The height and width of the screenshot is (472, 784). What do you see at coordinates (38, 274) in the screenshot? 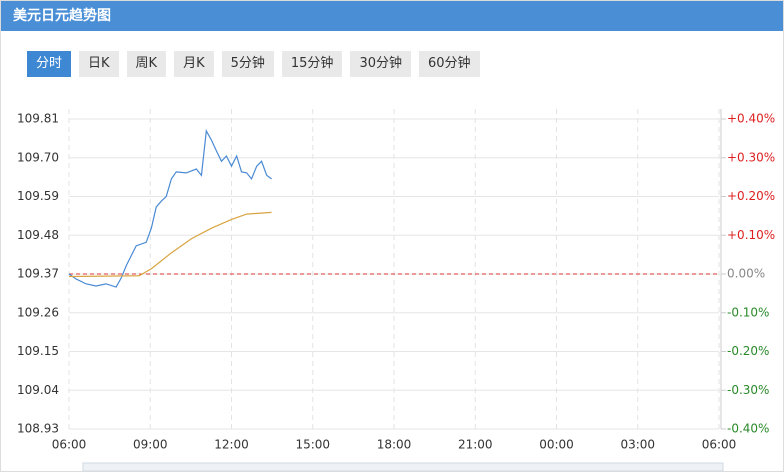
I see `y-tick-label: 109.37` at bounding box center [38, 274].